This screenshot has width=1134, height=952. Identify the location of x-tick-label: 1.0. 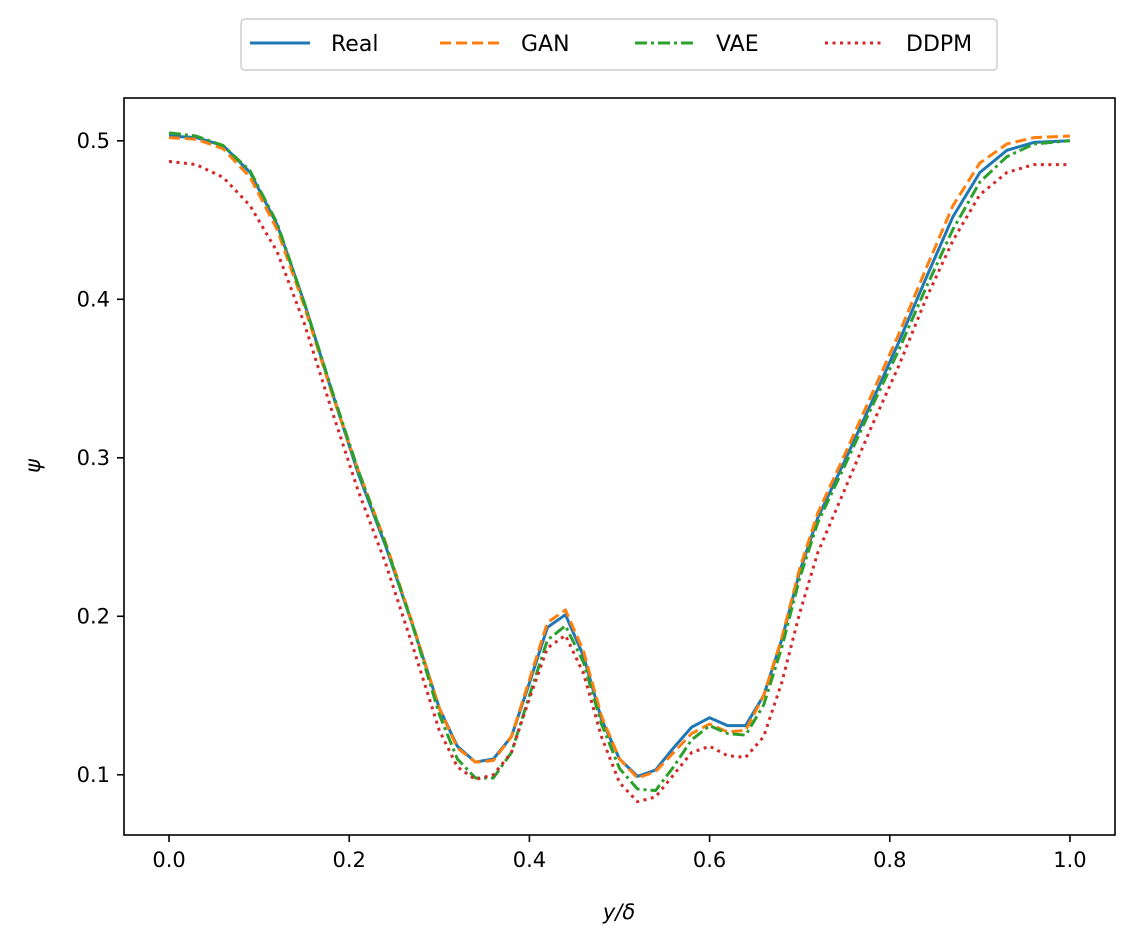
(1069, 860).